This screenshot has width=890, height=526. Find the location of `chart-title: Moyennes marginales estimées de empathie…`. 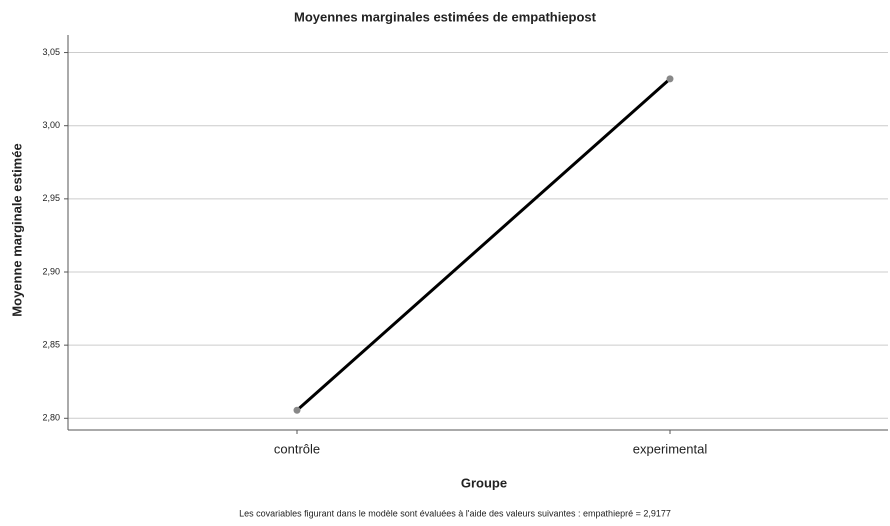

chart-title: Moyennes marginales estimées de empathie… is located at coordinates (445, 16).